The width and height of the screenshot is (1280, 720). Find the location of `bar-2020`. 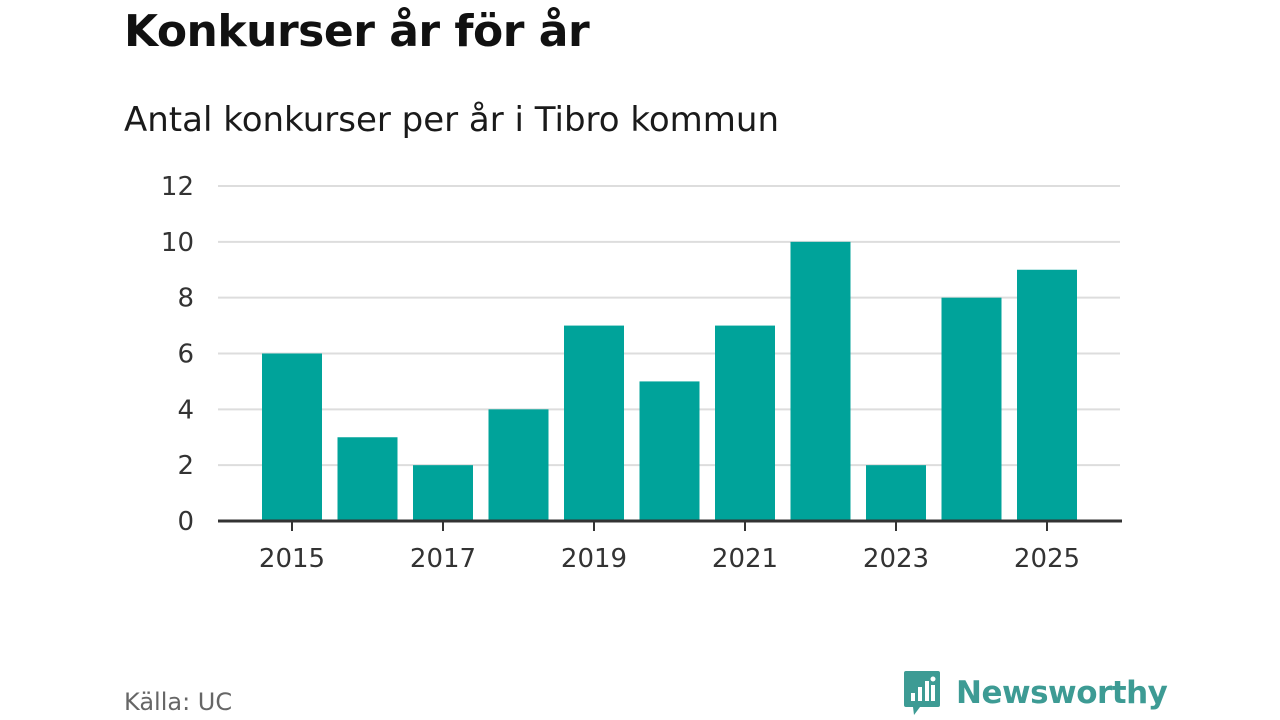

bar-2020 is located at coordinates (669, 451).